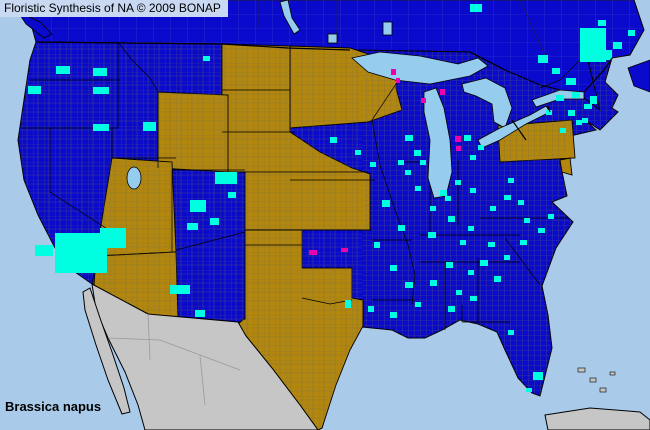  Describe the element at coordinates (420, 68) in the screenshot. I see `lake-superior` at that location.